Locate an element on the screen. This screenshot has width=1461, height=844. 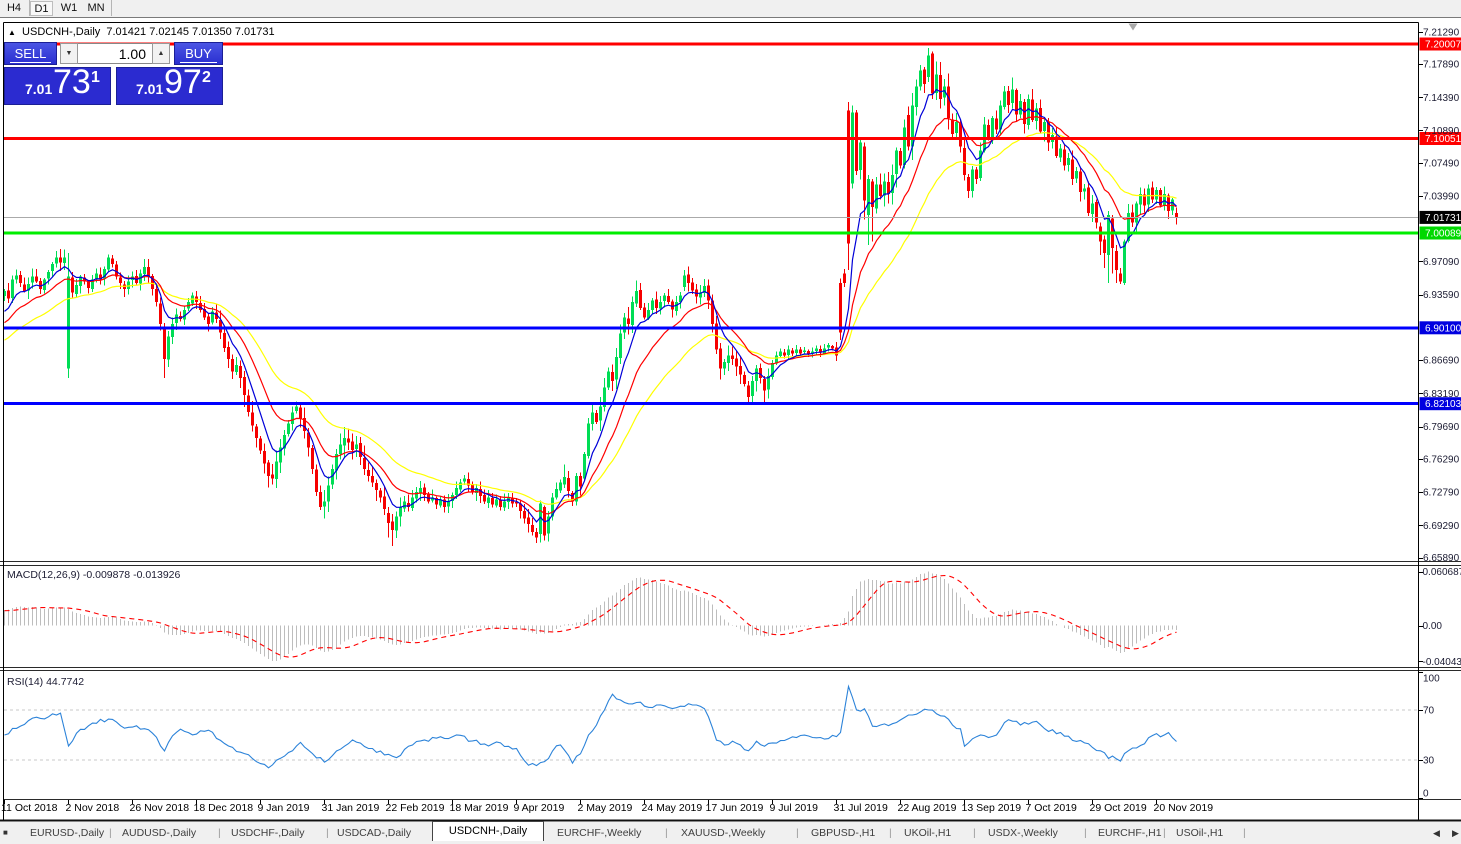
svg-text: RSI(14) 44.7742 is located at coordinates (45, 682).